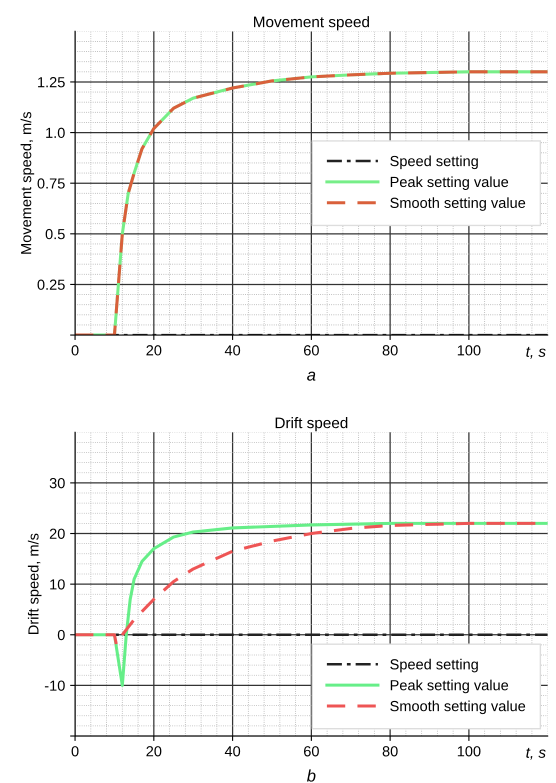 The height and width of the screenshot is (783, 556). I want to click on y-tick-label: -10, so click(54, 685).